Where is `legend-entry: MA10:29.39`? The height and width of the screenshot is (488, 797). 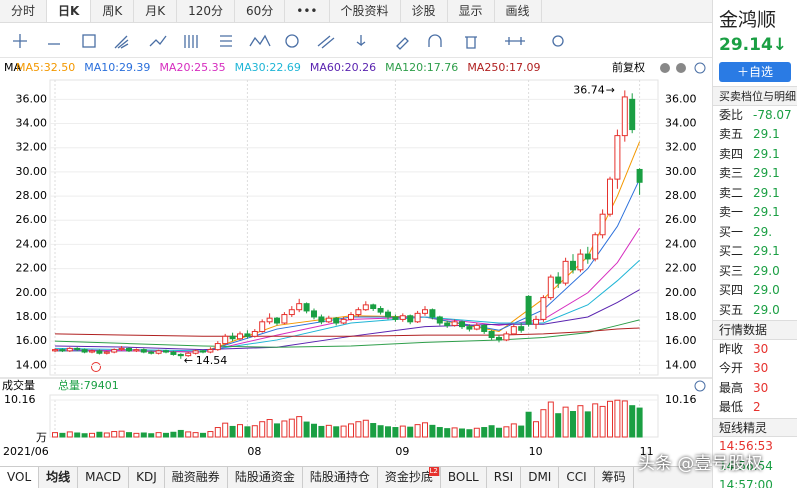 legend-entry: MA10:29.39 is located at coordinates (117, 67).